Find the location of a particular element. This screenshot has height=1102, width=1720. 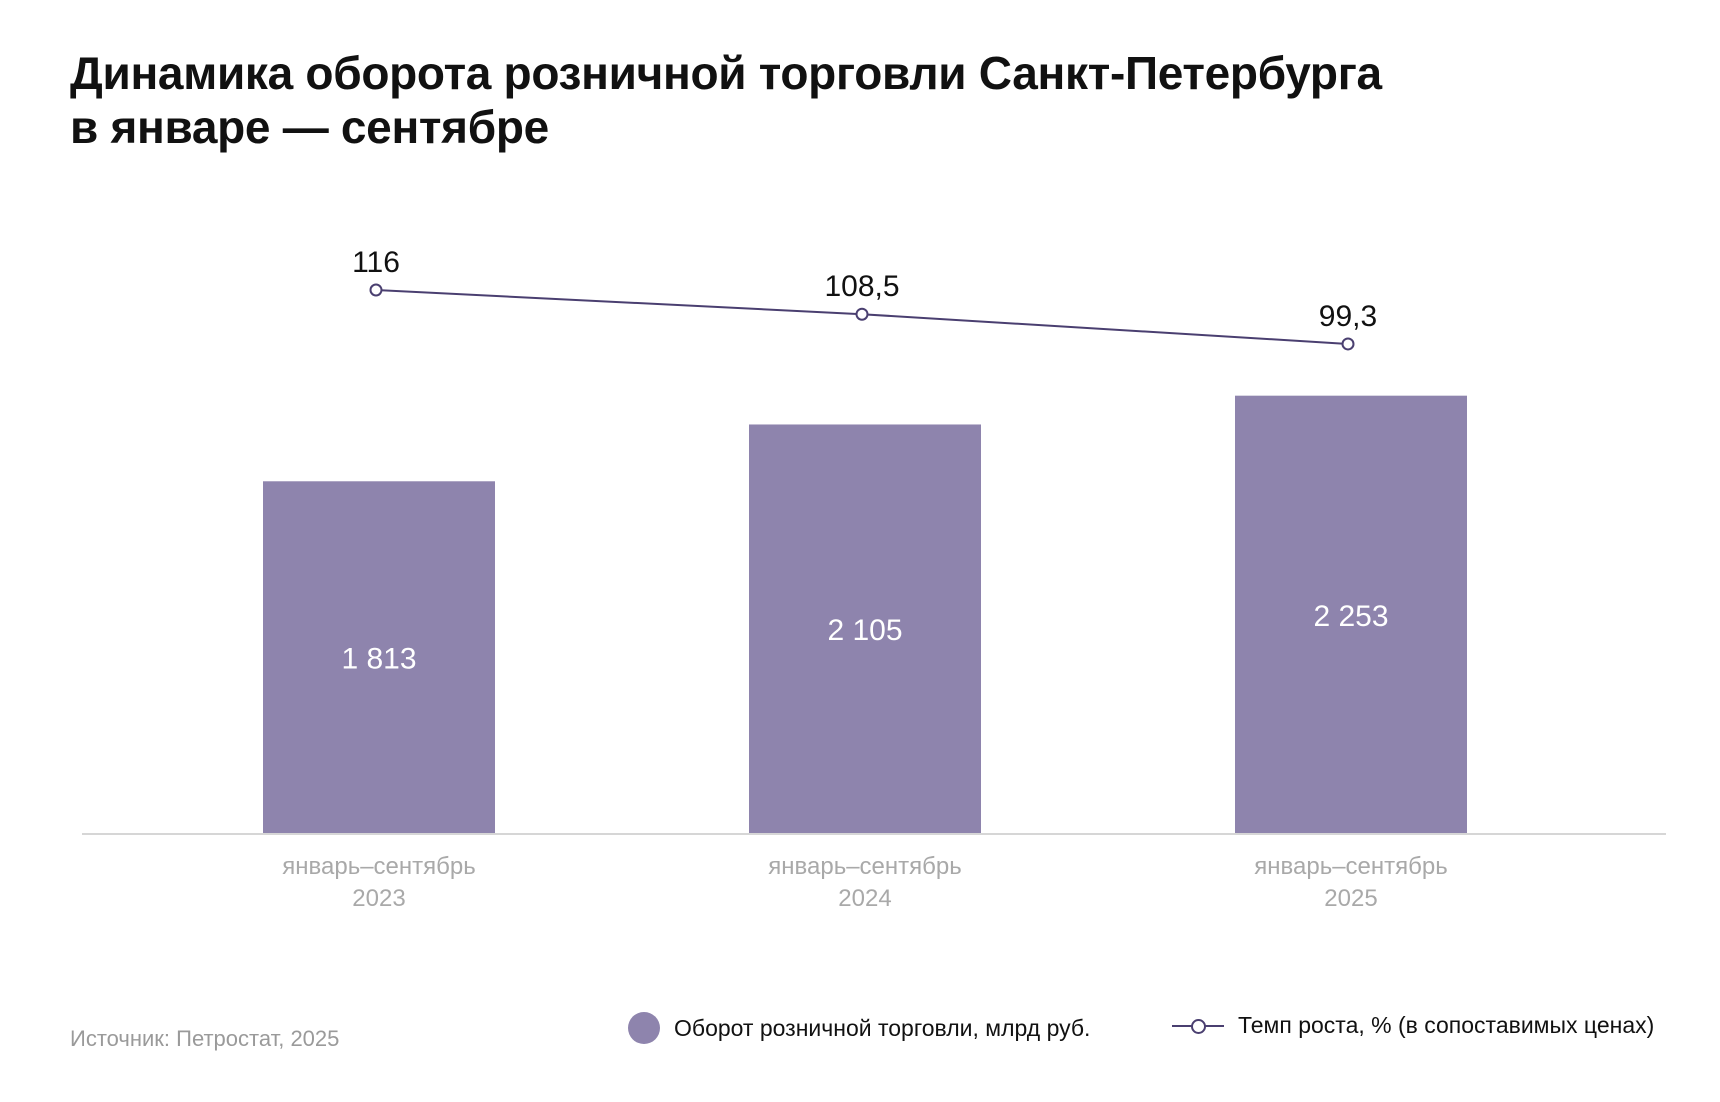

chart-title-line-2: в январе — сентябре is located at coordinates (309, 127).